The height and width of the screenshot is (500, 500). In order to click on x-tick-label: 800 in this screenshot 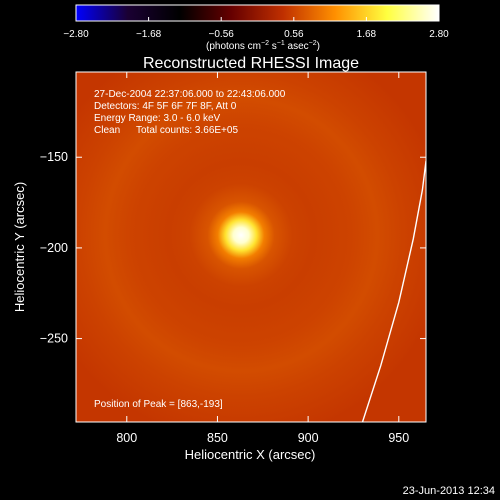, I will do `click(126, 438)`.